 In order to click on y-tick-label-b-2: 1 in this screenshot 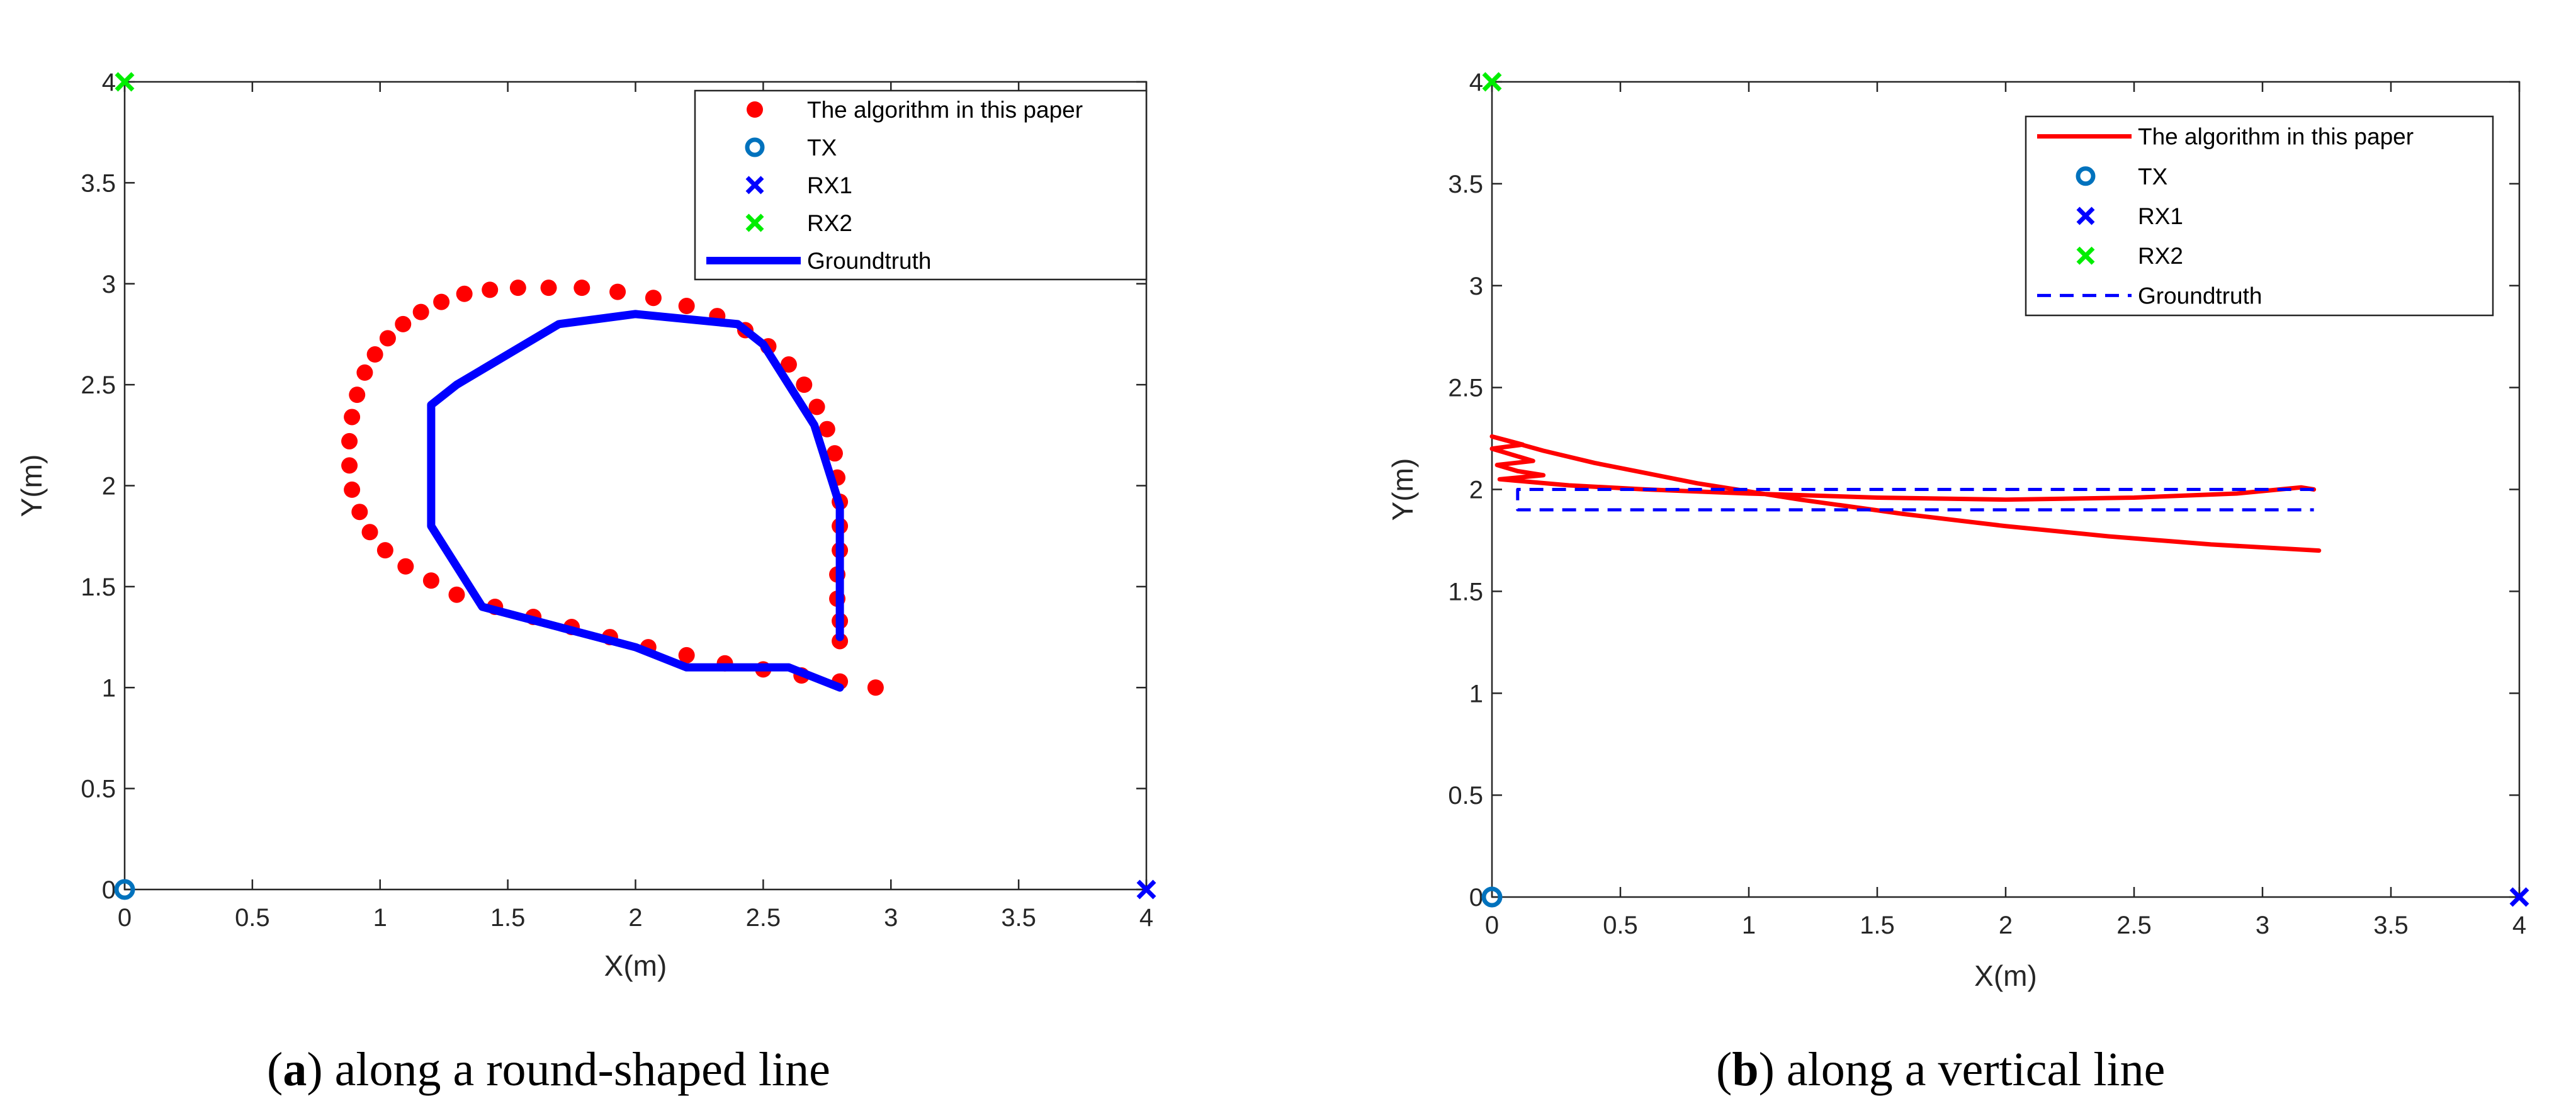, I will do `click(1476, 694)`.